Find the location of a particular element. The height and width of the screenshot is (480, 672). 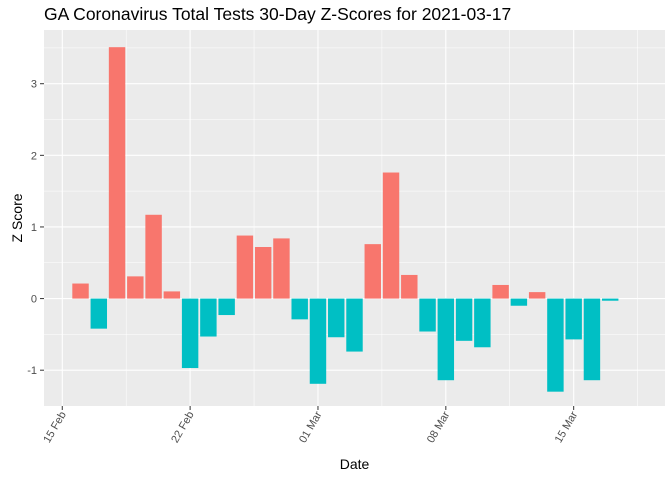

y-axis-ticks: -1 0 1 2 3 is located at coordinates (35, 228).